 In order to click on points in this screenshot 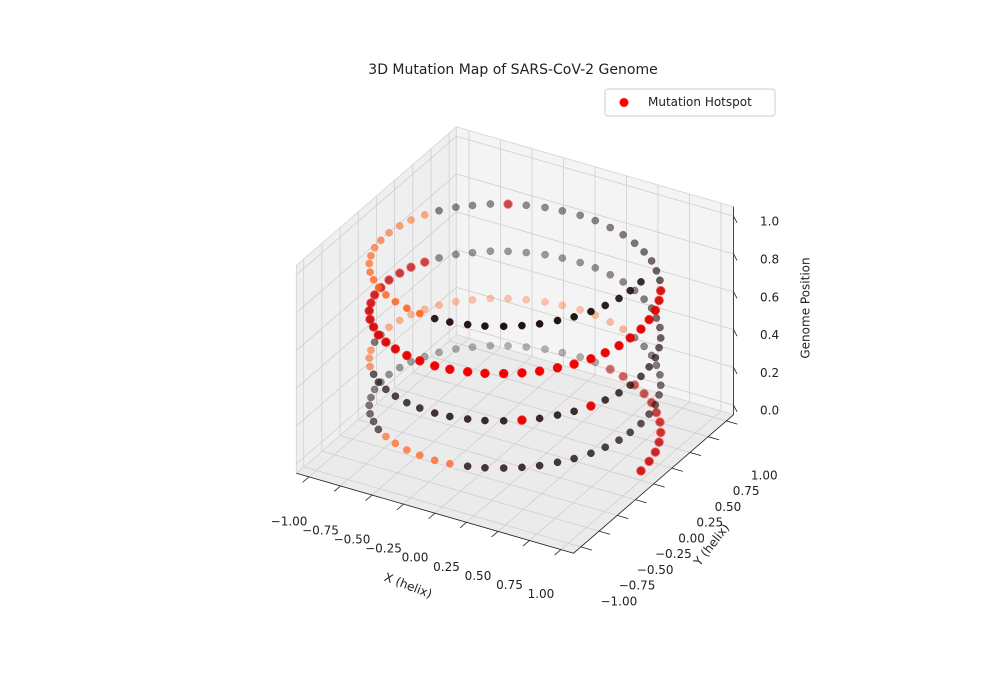, I will do `click(515, 337)`.